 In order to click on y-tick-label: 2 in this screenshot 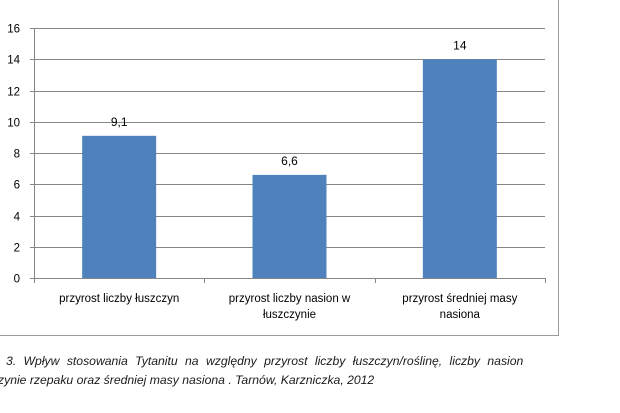, I will do `click(17, 249)`.